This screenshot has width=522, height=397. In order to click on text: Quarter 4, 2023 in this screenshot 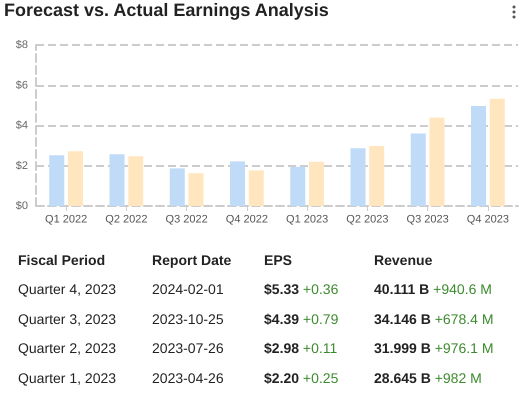, I will do `click(67, 289)`.